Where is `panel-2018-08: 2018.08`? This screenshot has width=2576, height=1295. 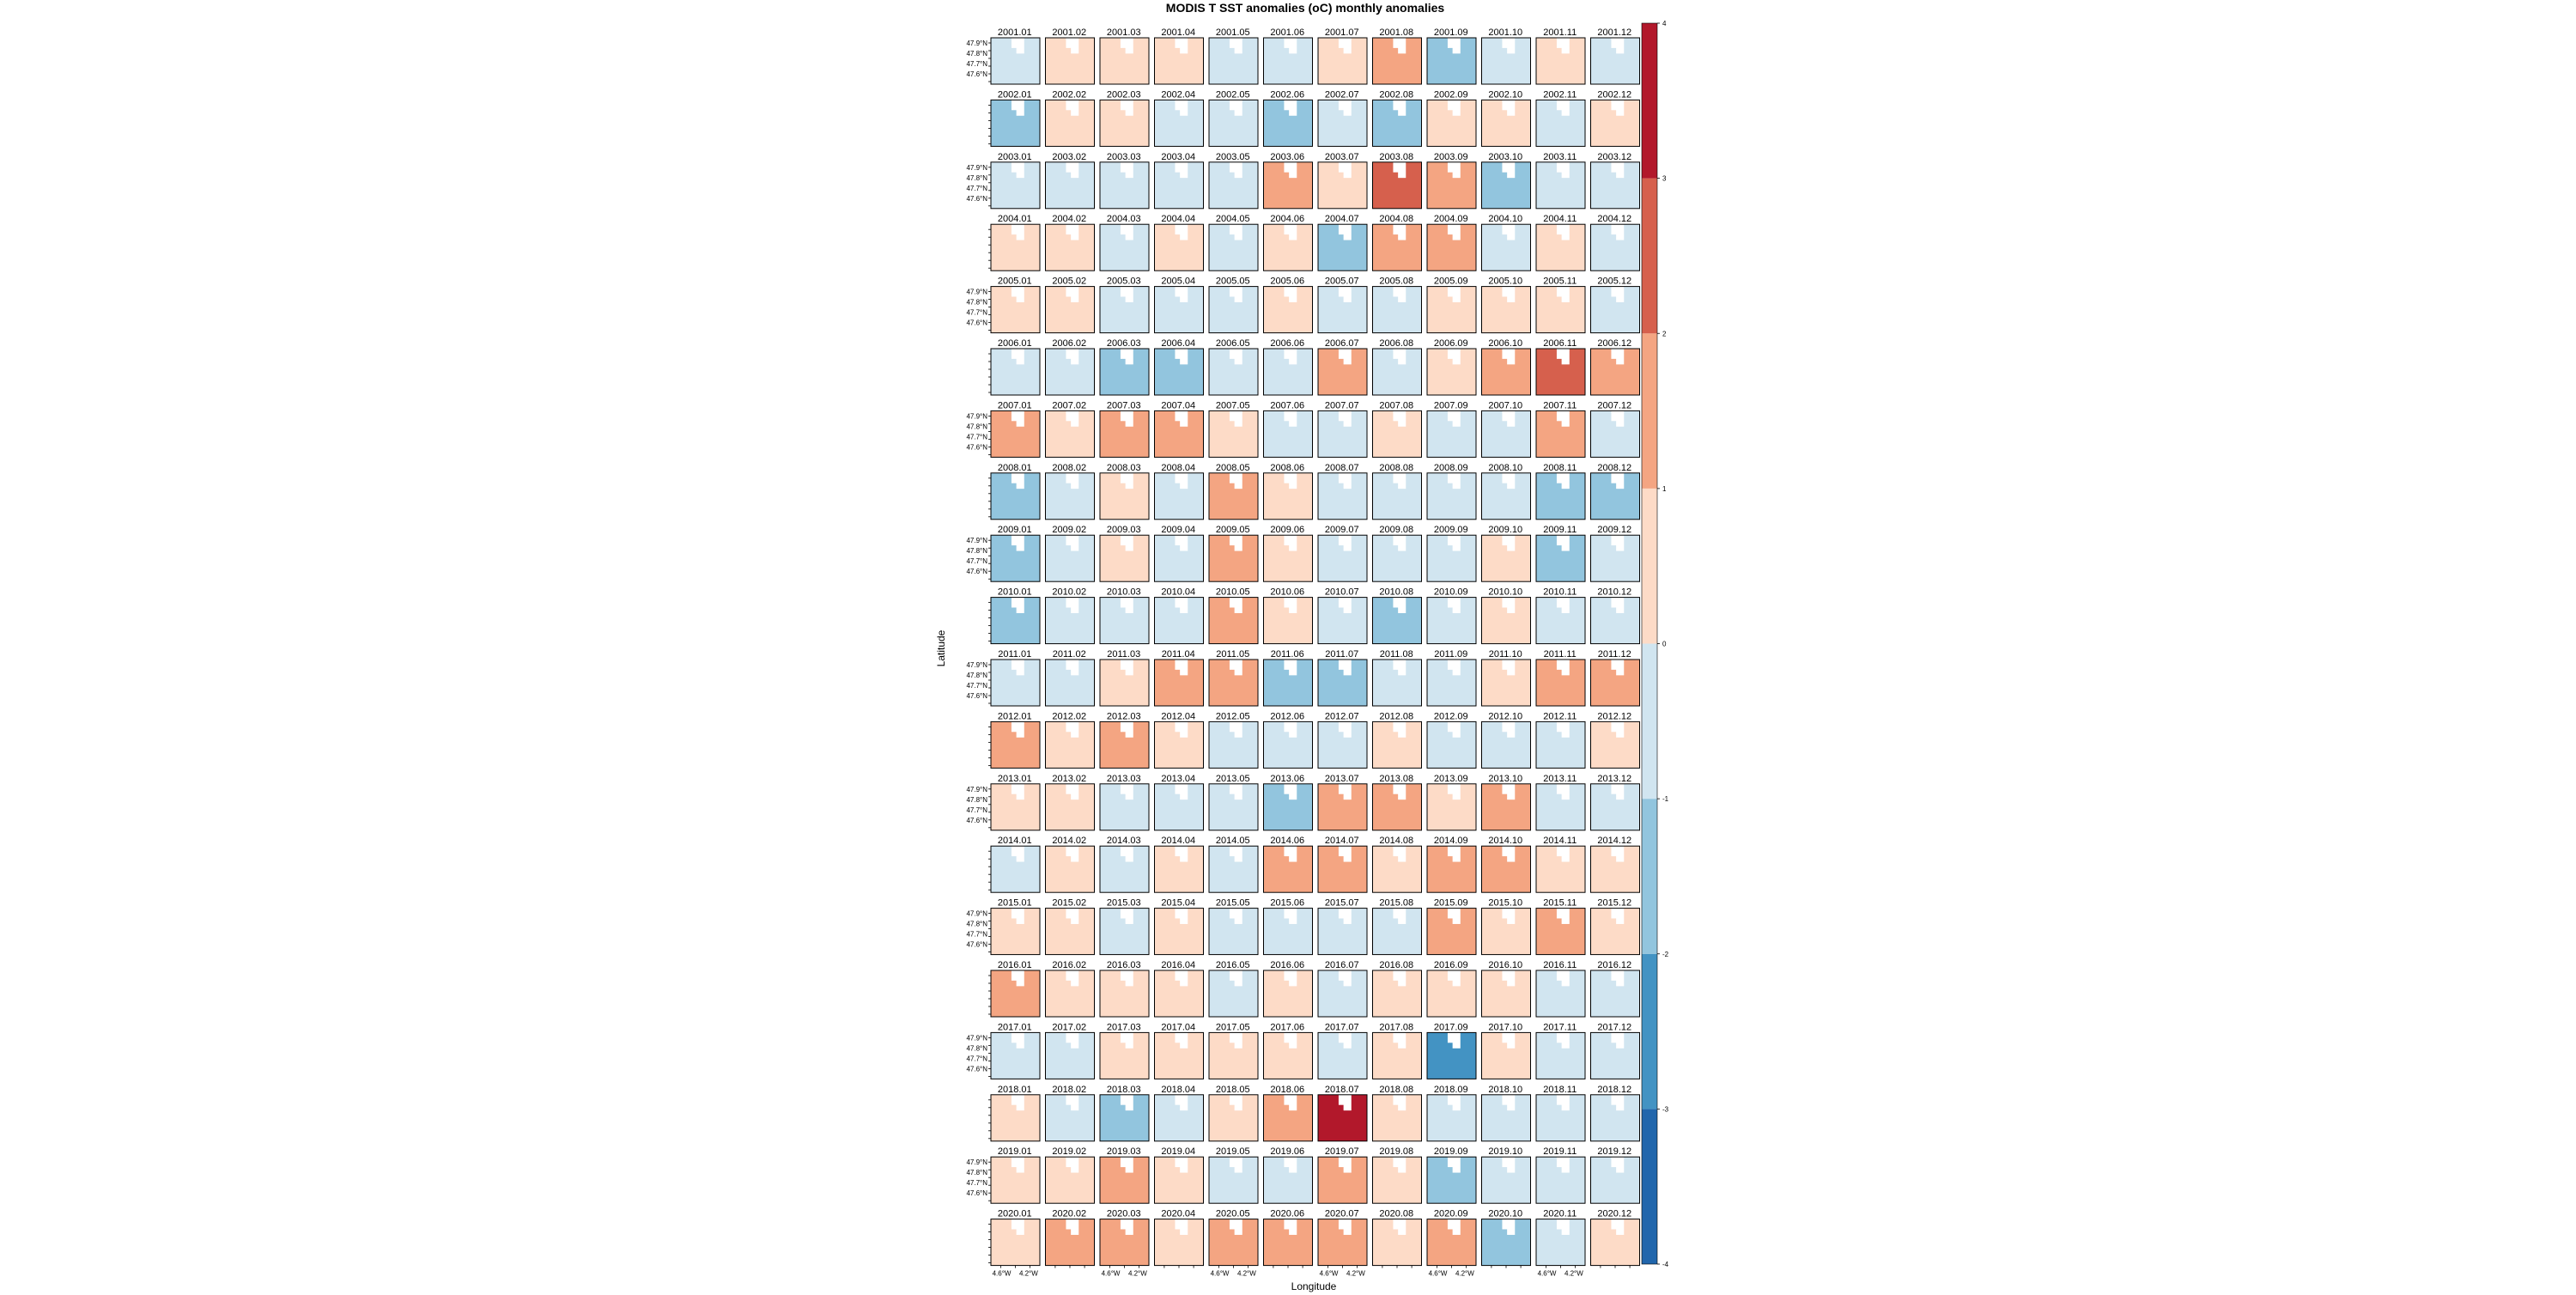
panel-2018-08: 2018.08 is located at coordinates (1397, 1113).